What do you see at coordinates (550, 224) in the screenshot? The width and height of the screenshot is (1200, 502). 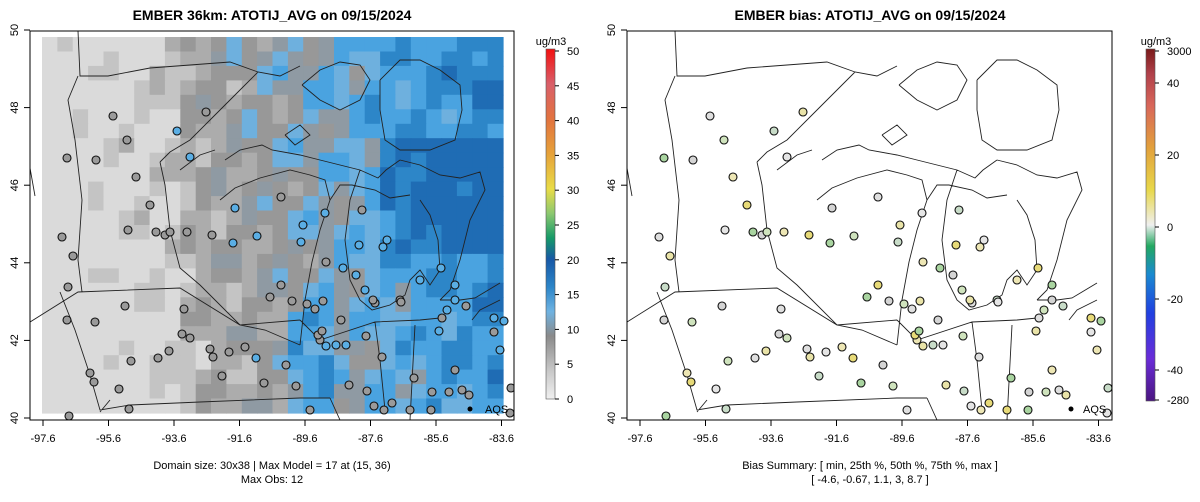 I see `left-colorbar` at bounding box center [550, 224].